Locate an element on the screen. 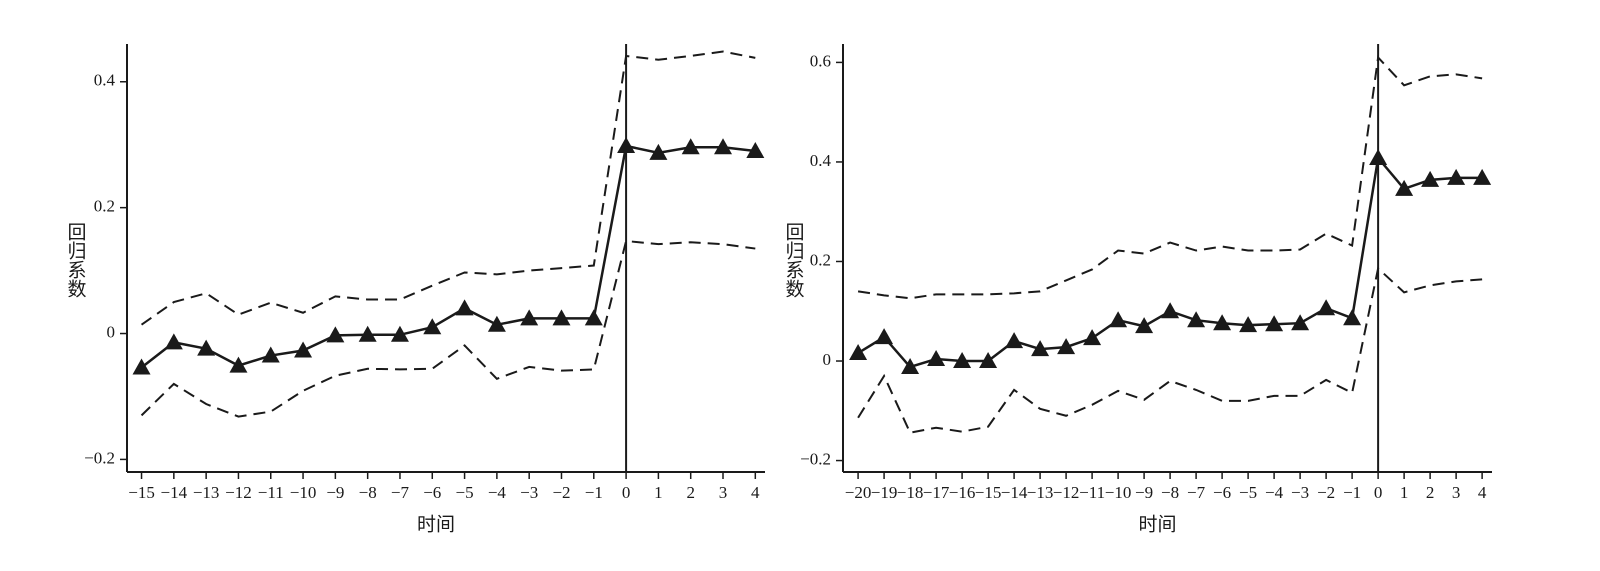  coef-line is located at coordinates (1170, 262).